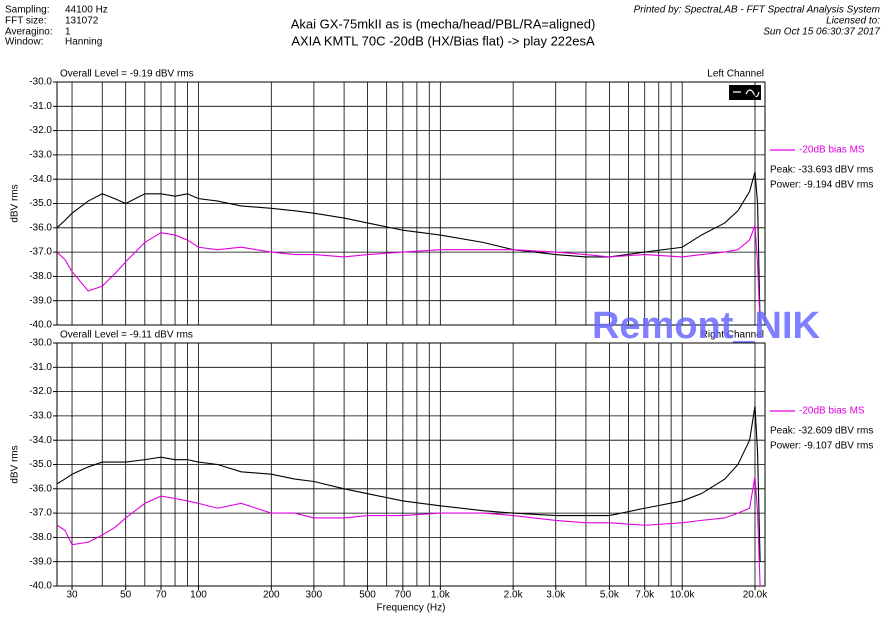 The height and width of the screenshot is (627, 887). I want to click on x-tick-label: 3.0k, so click(556, 595).